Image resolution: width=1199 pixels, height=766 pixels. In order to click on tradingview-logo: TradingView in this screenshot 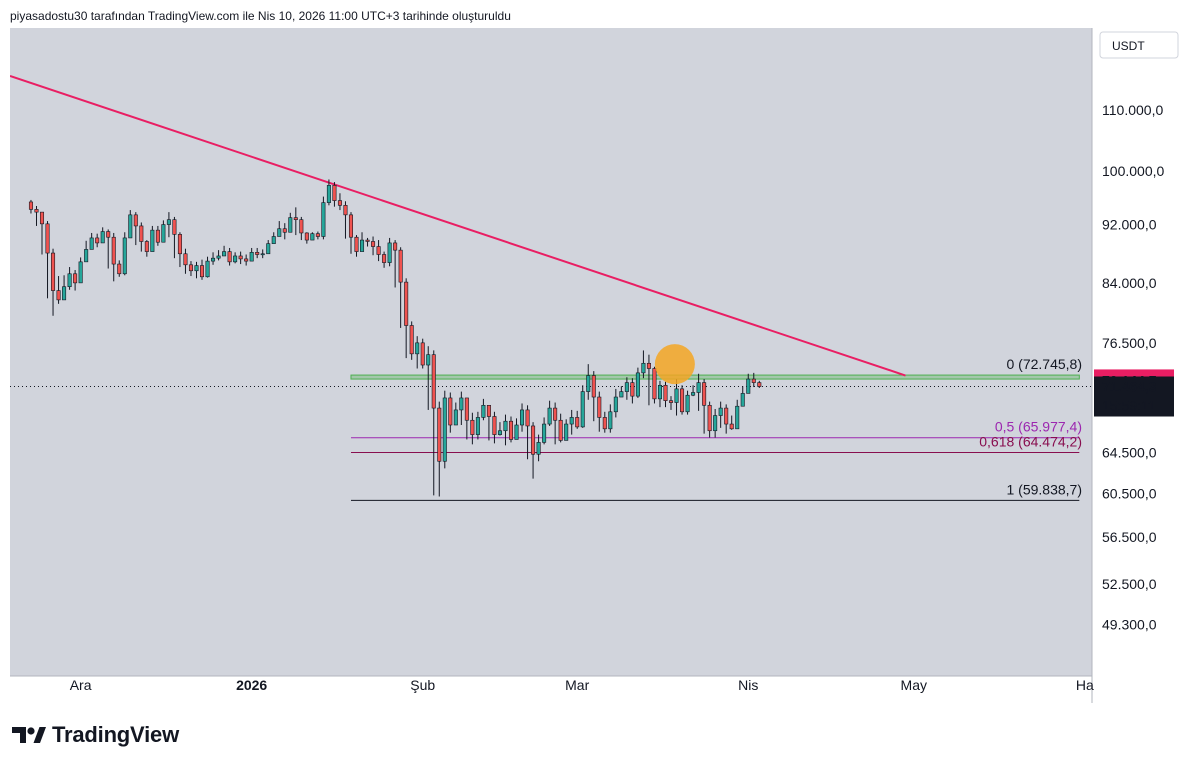, I will do `click(95, 735)`.